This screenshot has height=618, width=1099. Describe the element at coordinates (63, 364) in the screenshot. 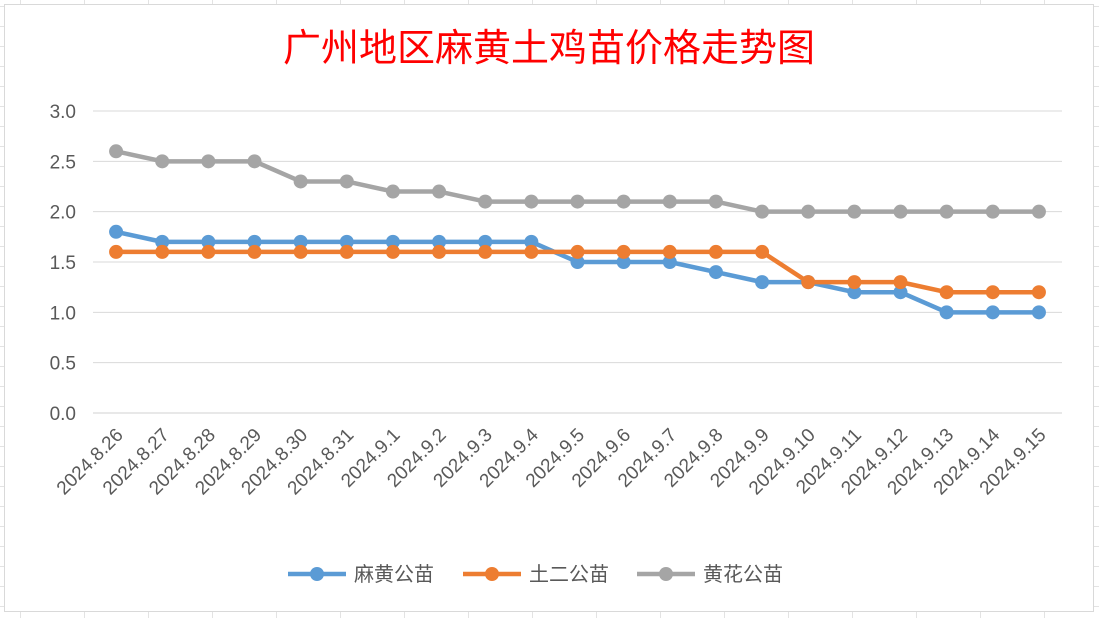

I see `y-tick-label: 0.5` at that location.